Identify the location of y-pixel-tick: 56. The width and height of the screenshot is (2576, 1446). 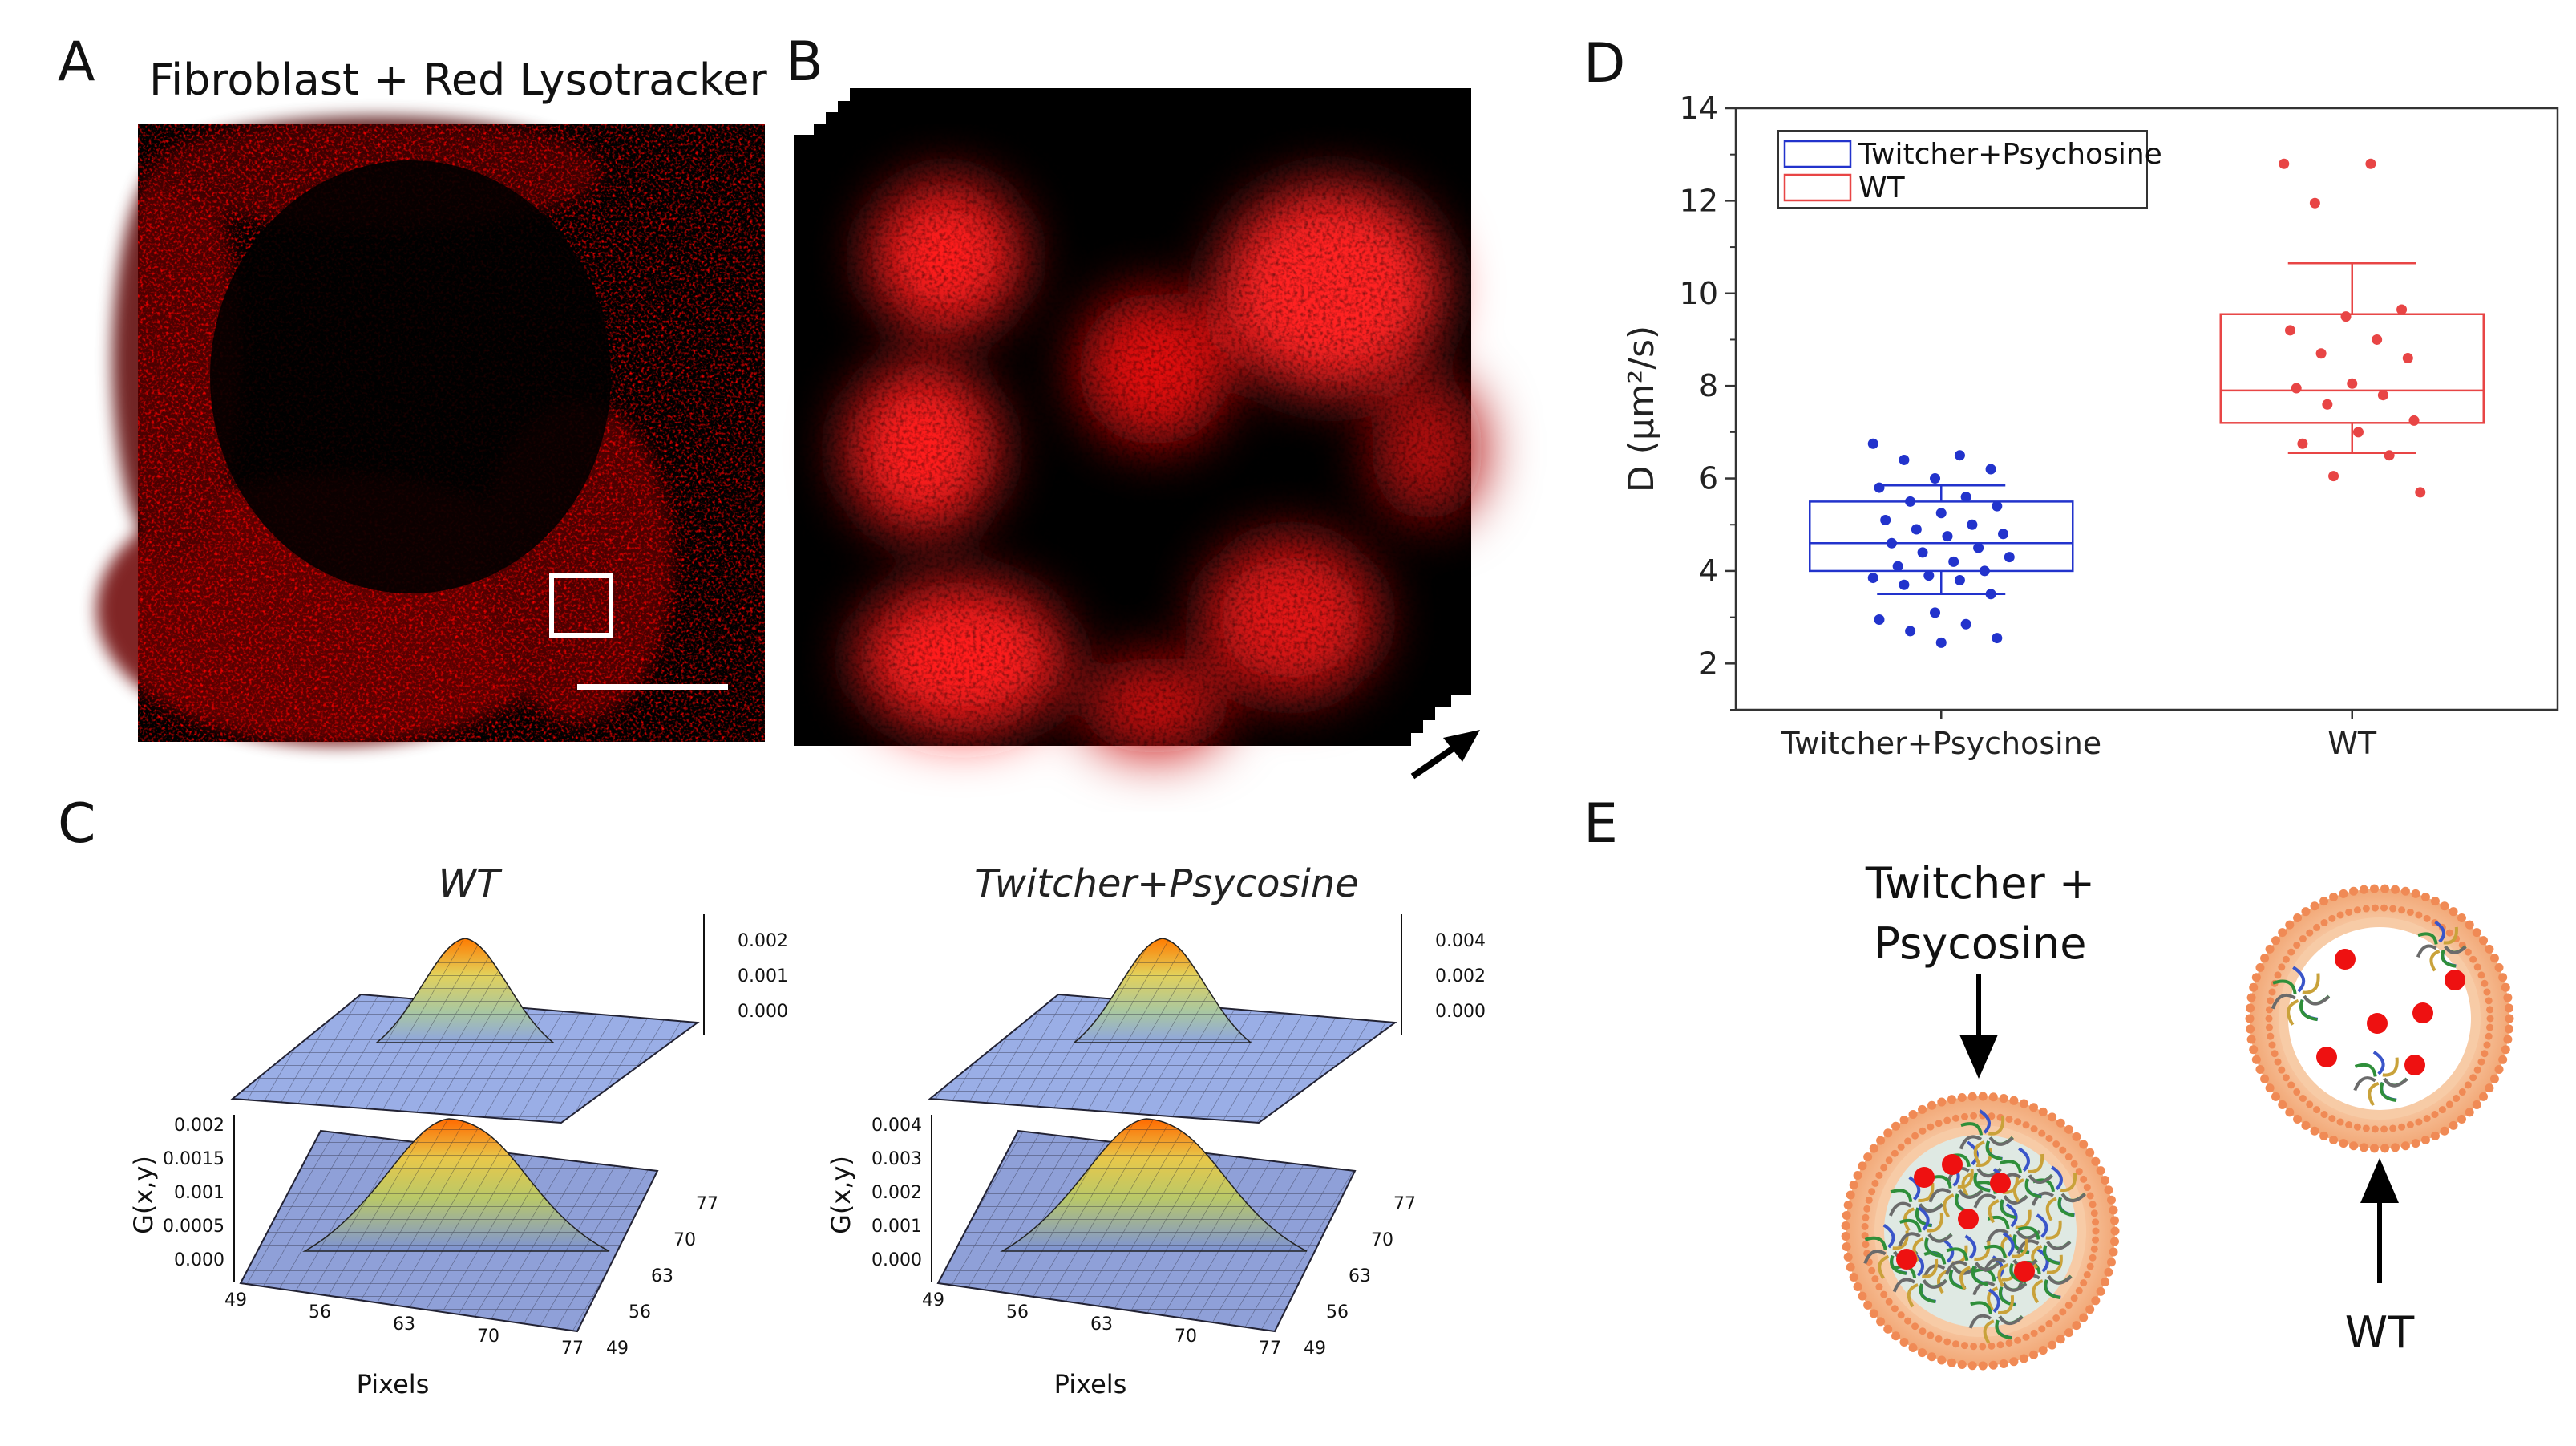
(640, 1312).